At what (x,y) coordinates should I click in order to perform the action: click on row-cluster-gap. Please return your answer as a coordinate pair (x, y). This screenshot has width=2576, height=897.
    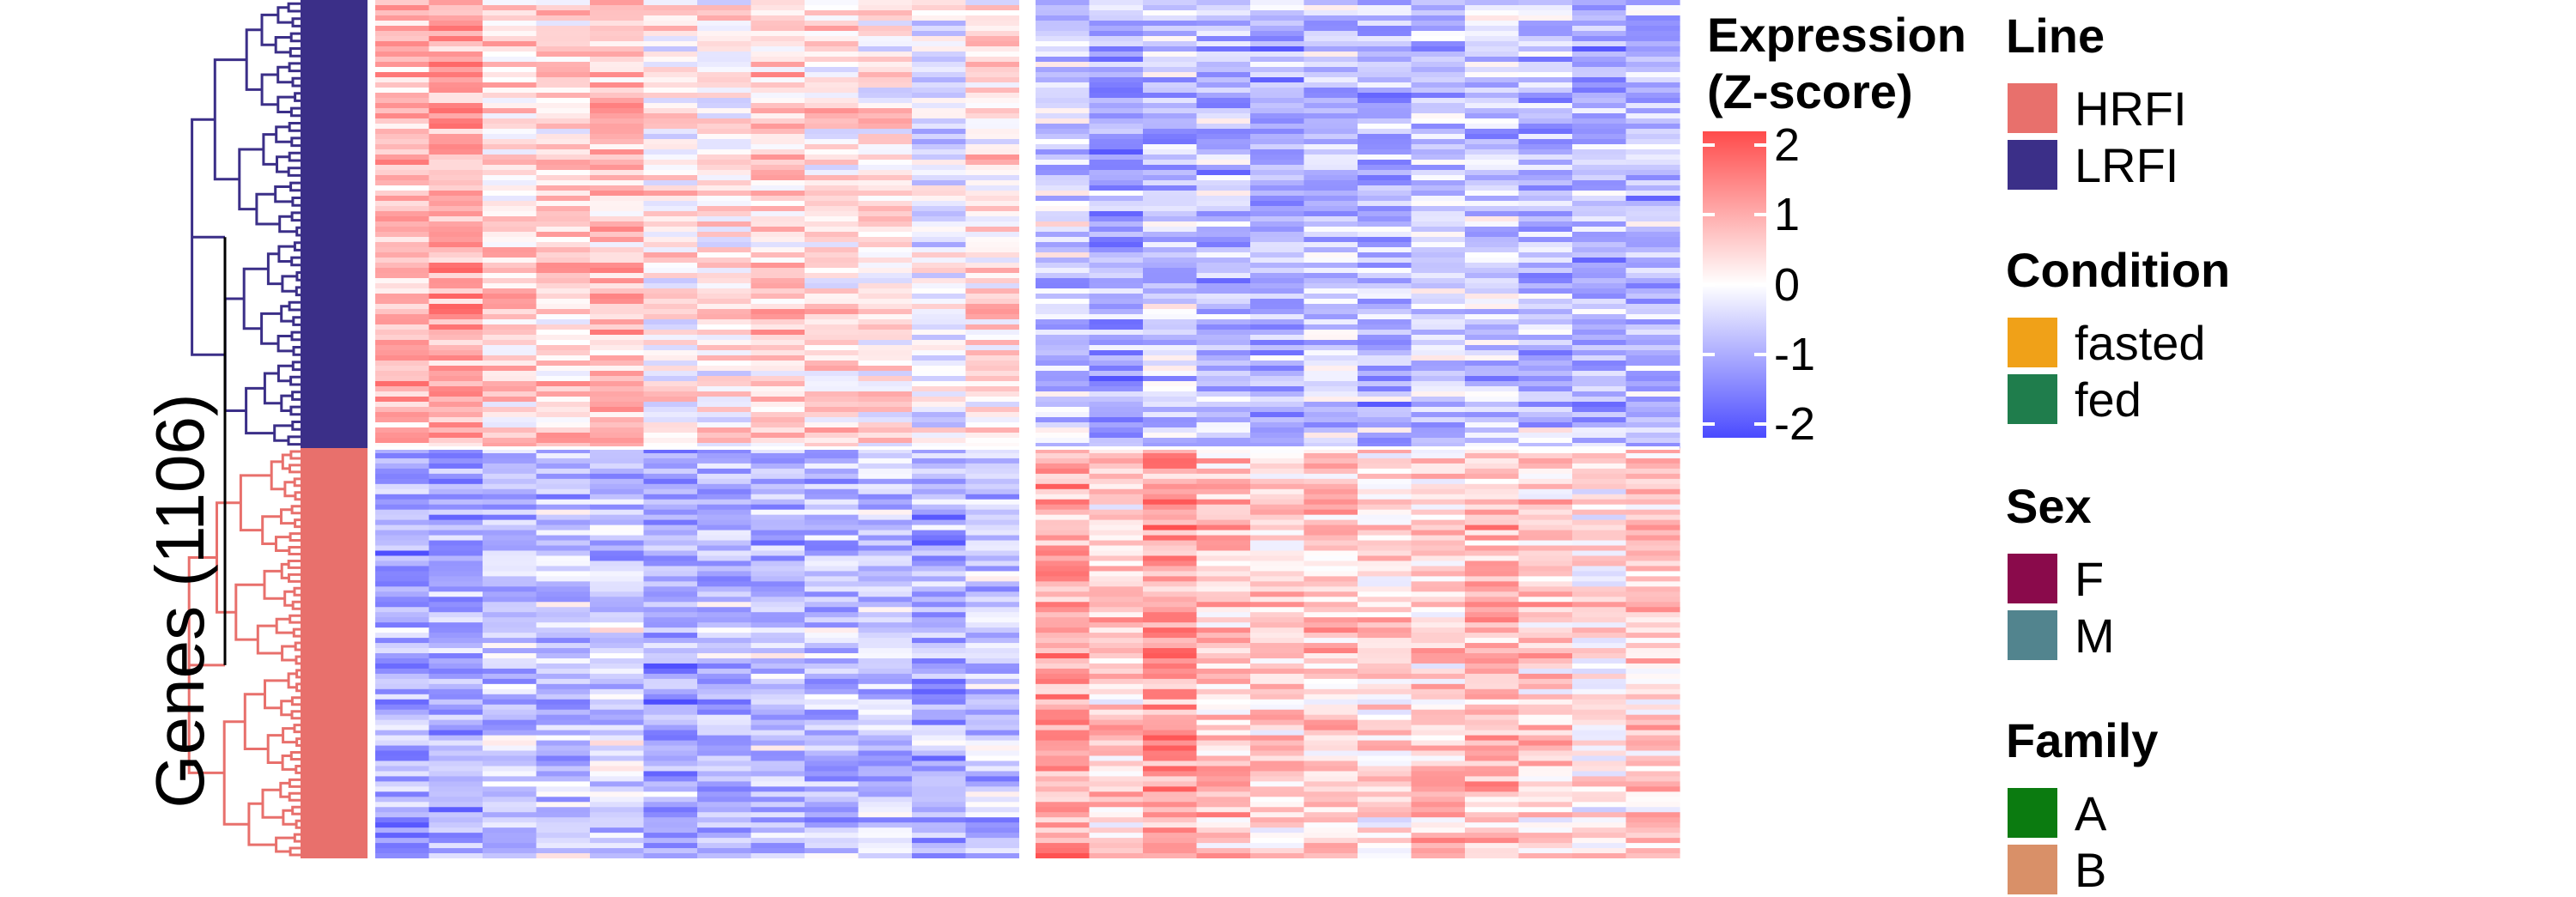
    Looking at the image, I should click on (1027, 448).